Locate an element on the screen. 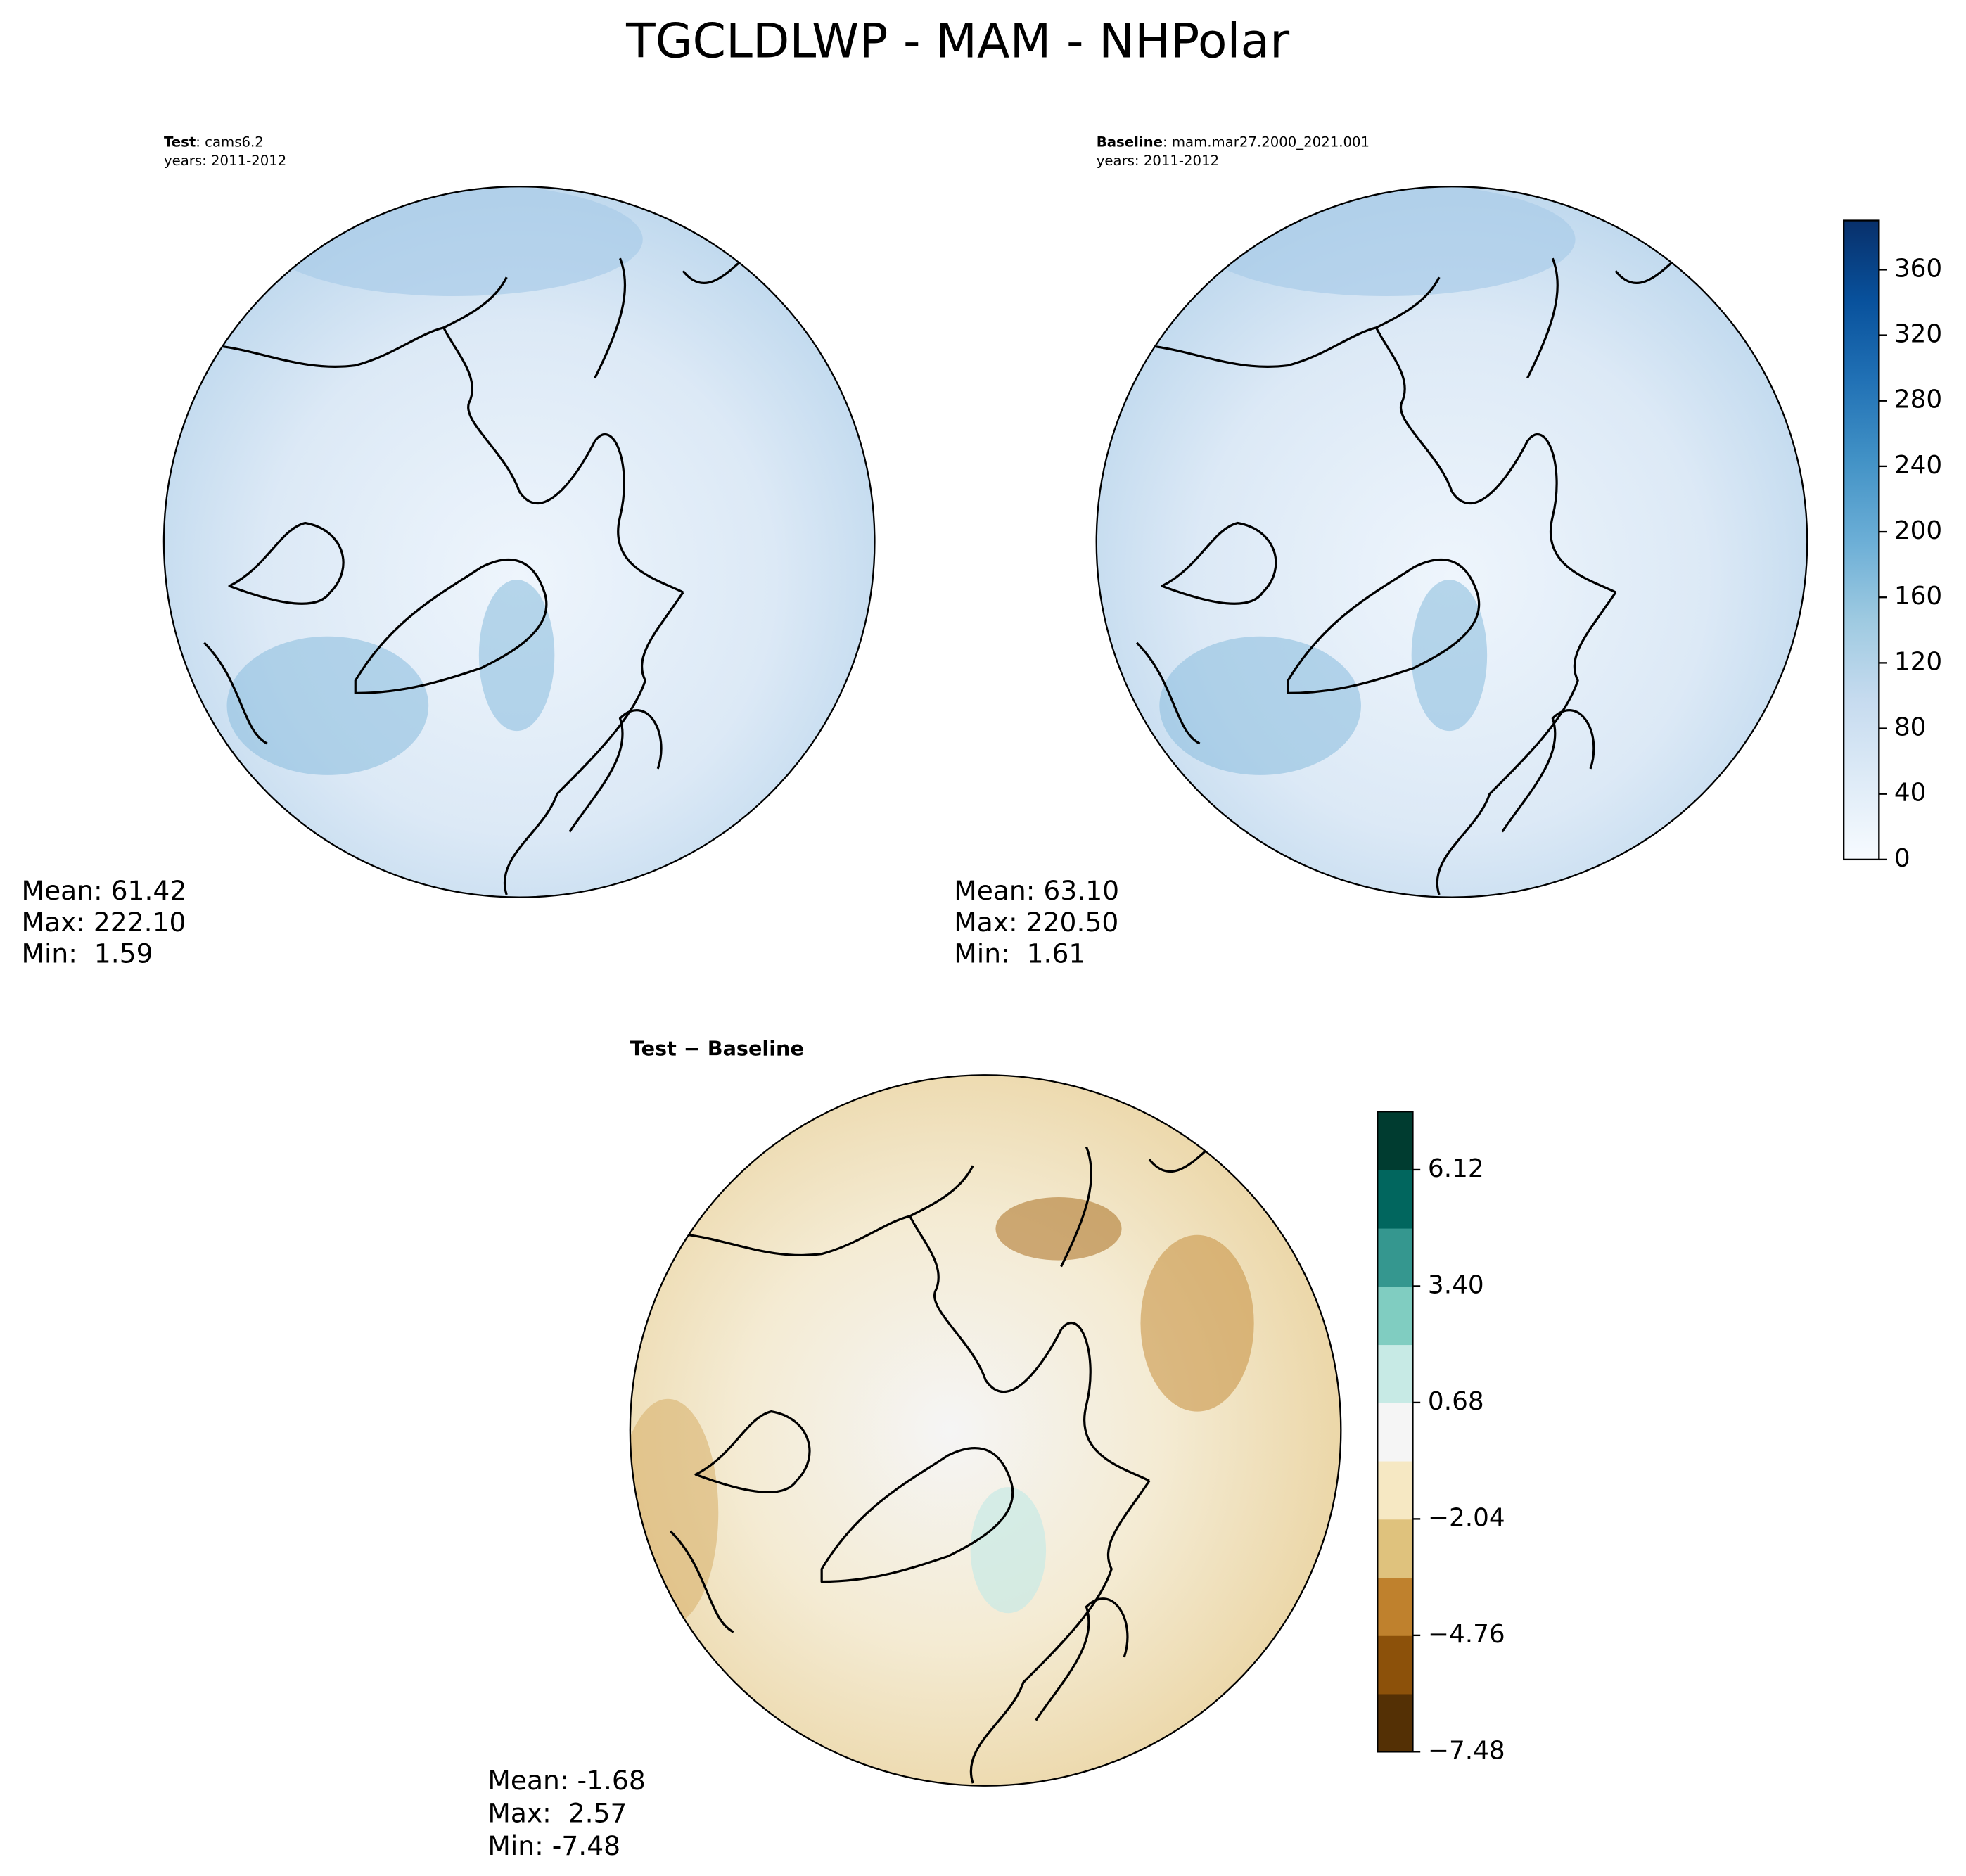 The image size is (1966, 1876). stat-text: Min: 1.61 is located at coordinates (1019, 954).